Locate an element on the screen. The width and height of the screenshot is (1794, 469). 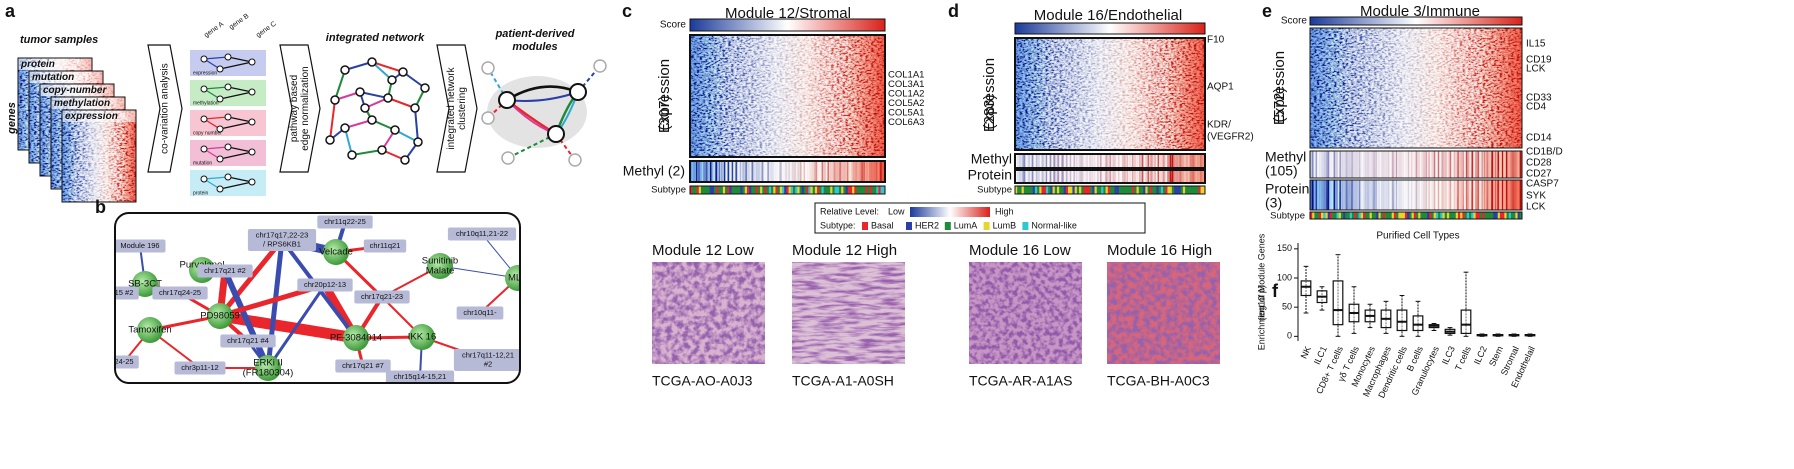
label: (VEGFR2) is located at coordinates (1230, 137).